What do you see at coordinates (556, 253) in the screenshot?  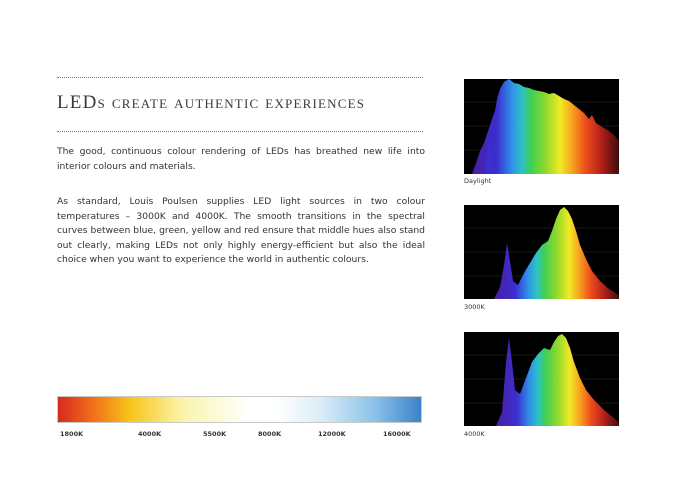 I see `3000k-spectral-curve` at bounding box center [556, 253].